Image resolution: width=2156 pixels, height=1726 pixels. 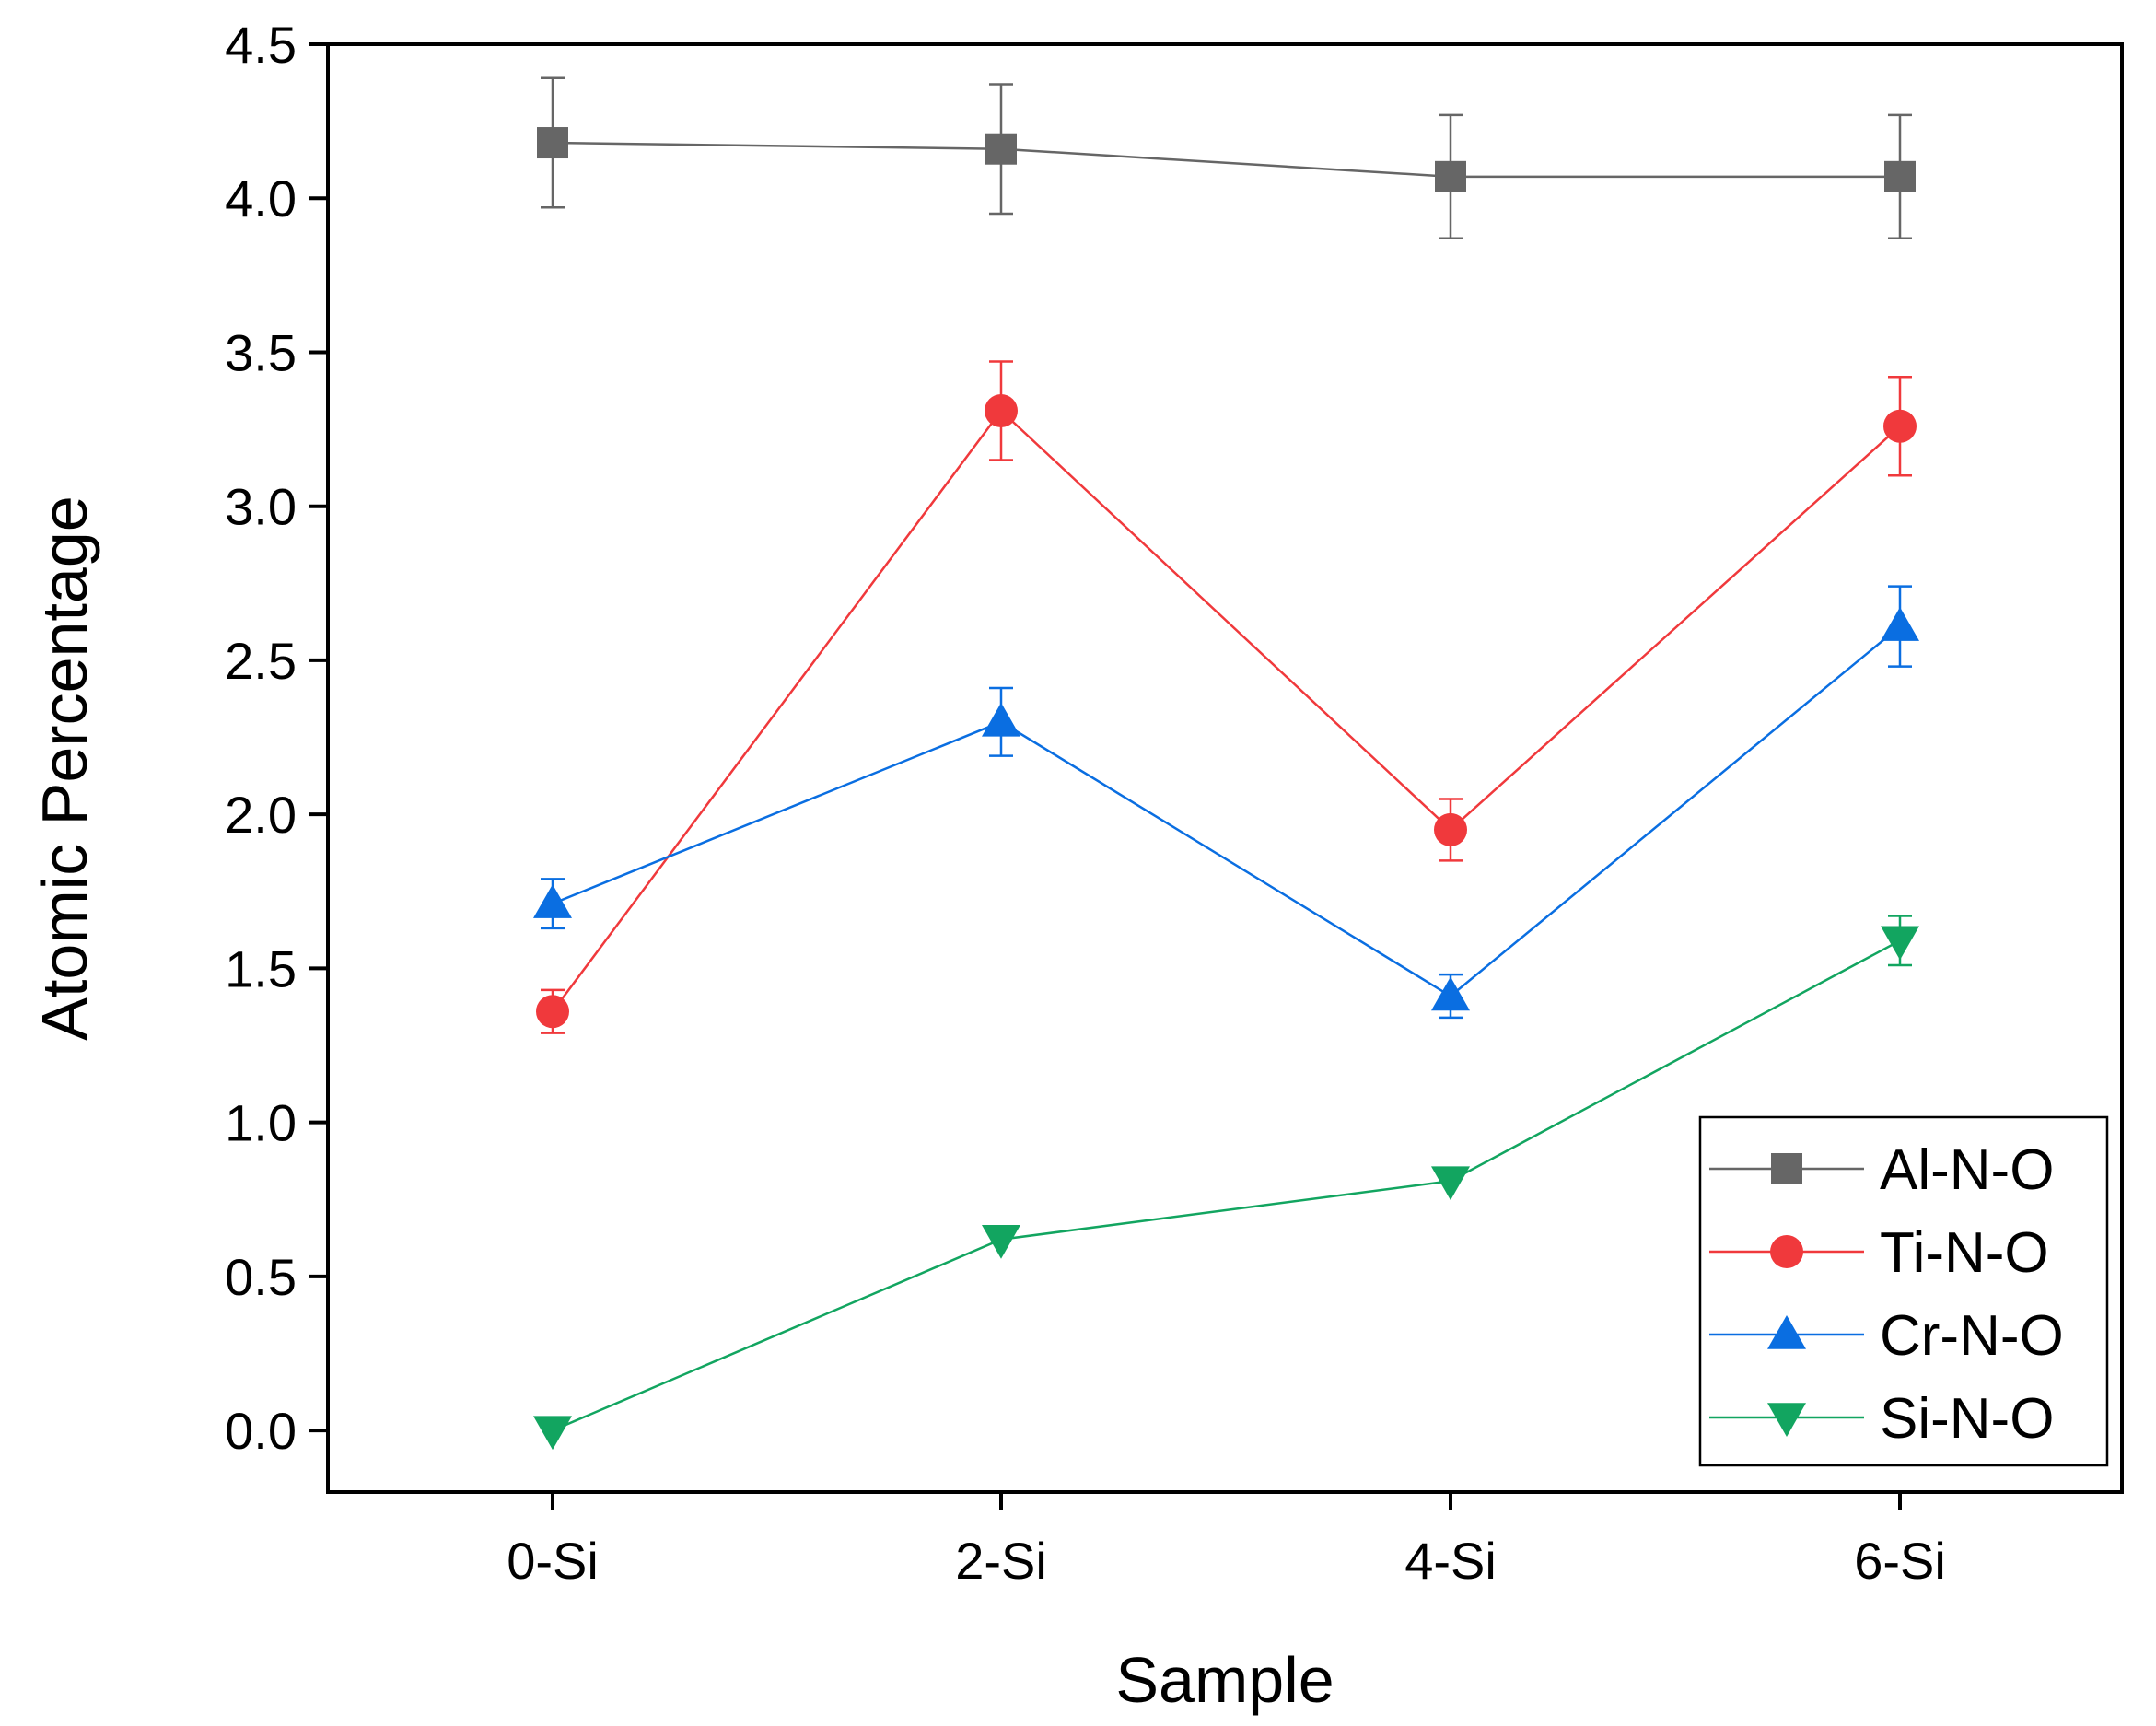 I want to click on y-tick-label: 3.5, so click(x=261, y=352).